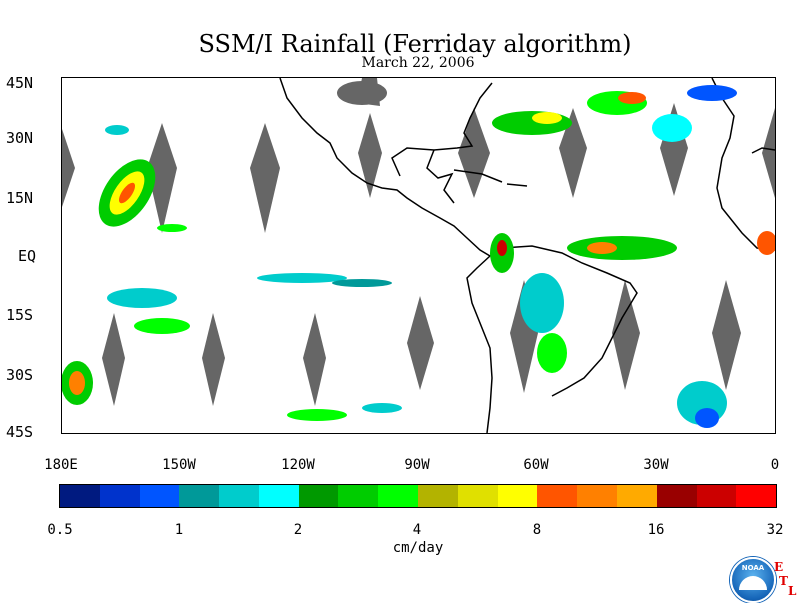 Image resolution: width=800 pixels, height=603 pixels. What do you see at coordinates (417, 465) in the screenshot?
I see `lon-label: 90W` at bounding box center [417, 465].